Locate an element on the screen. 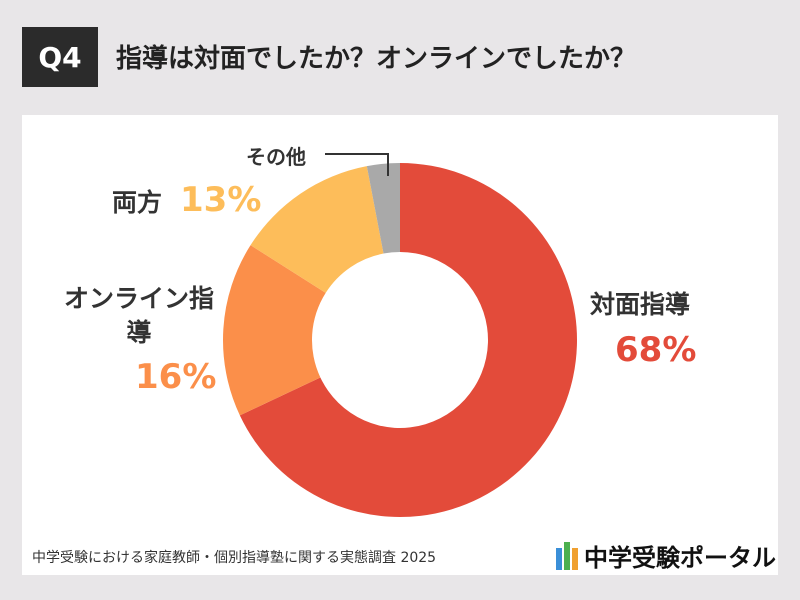 The height and width of the screenshot is (600, 800). category-label: 対面指導 is located at coordinates (639, 304).